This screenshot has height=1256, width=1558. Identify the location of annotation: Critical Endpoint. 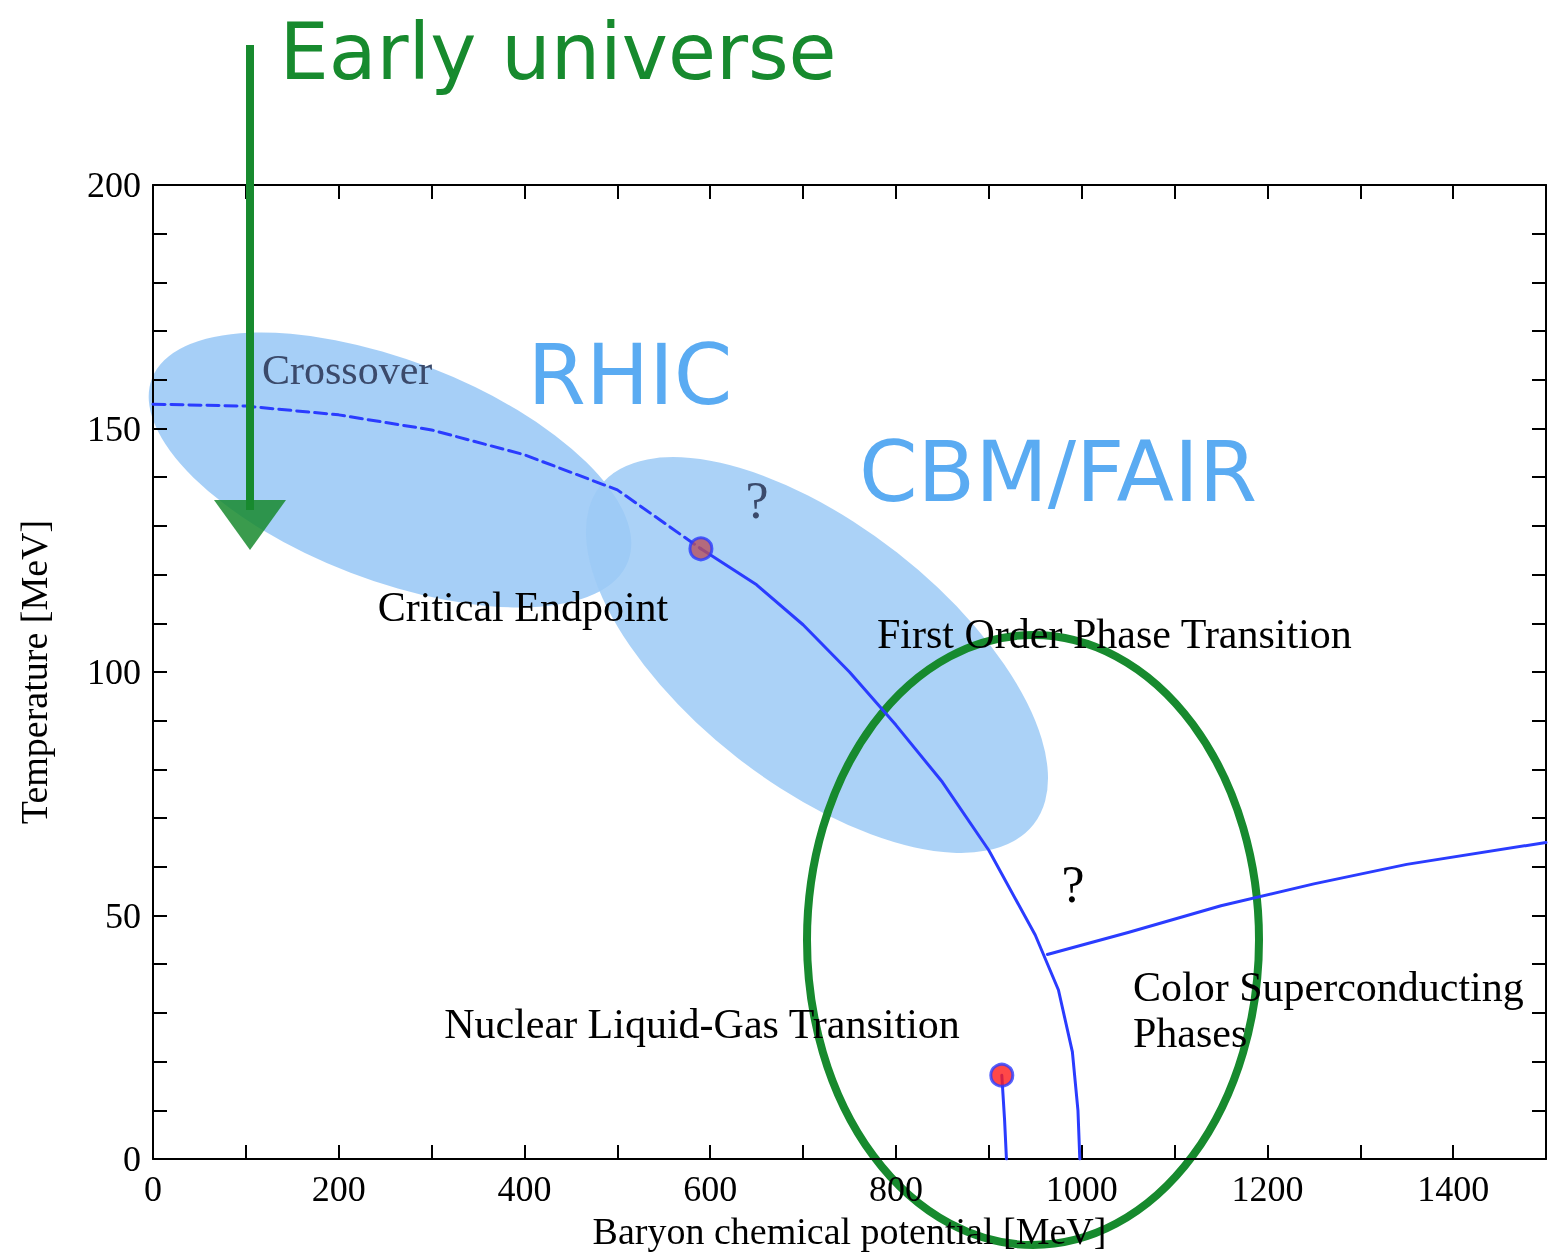
(523, 607).